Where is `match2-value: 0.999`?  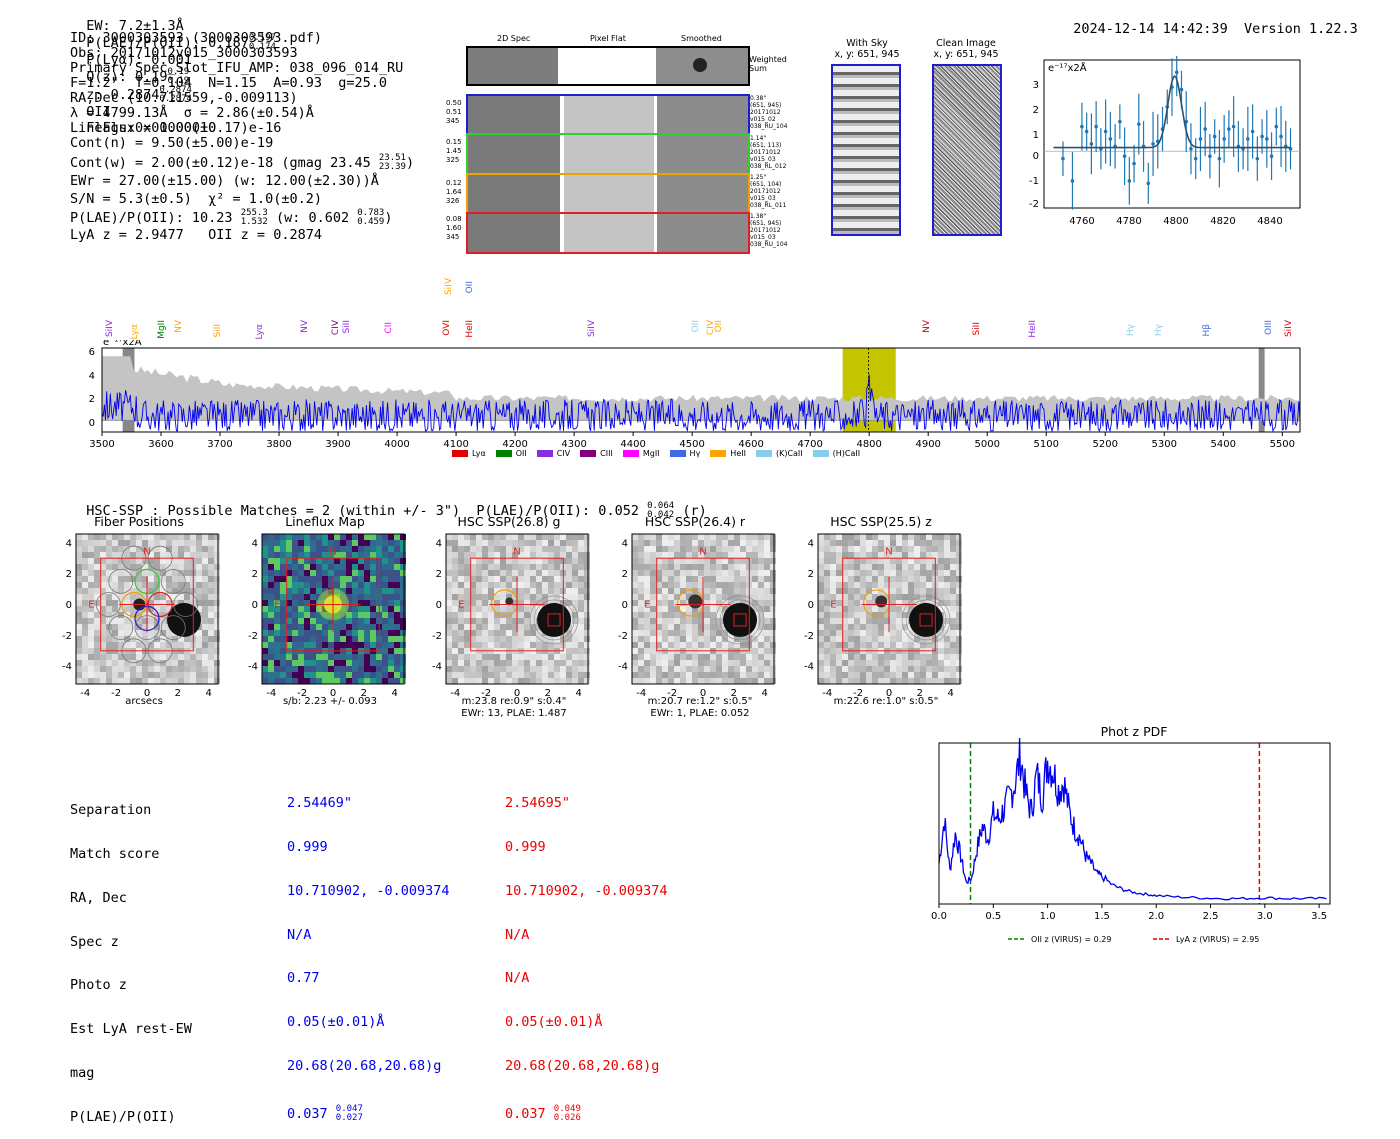
match2-value: 0.999 is located at coordinates (525, 846).